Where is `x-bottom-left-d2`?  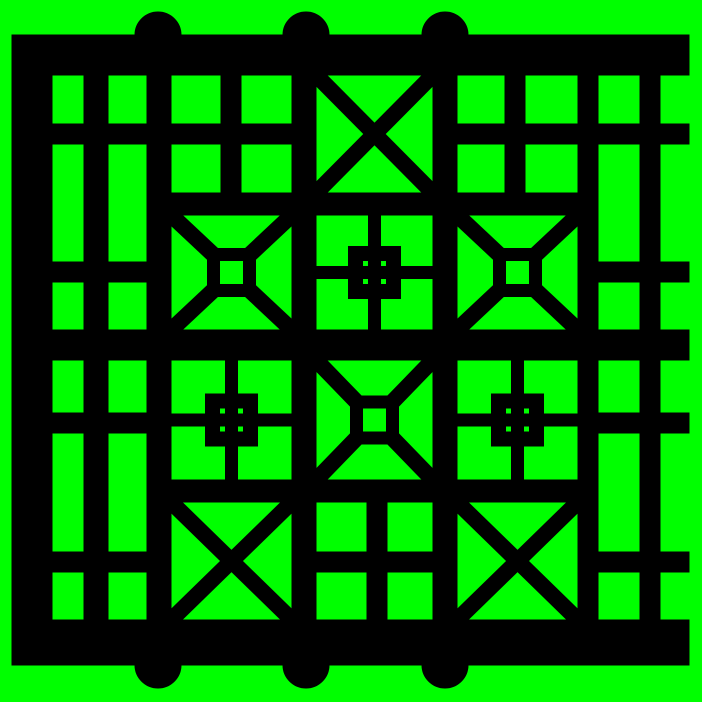
x-bottom-left-d2 is located at coordinates (231, 561).